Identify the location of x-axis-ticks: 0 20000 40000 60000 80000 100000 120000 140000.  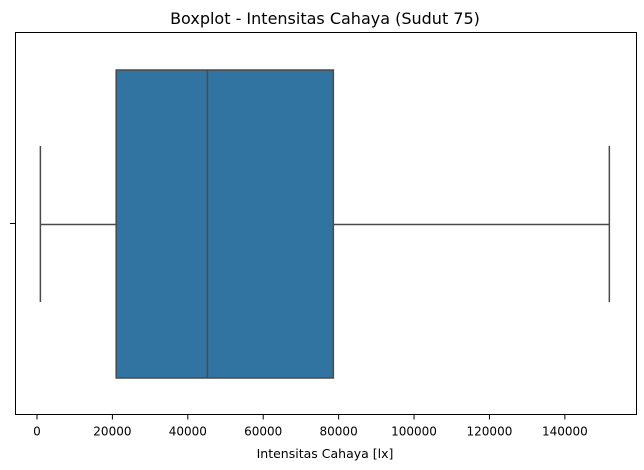
(310, 426).